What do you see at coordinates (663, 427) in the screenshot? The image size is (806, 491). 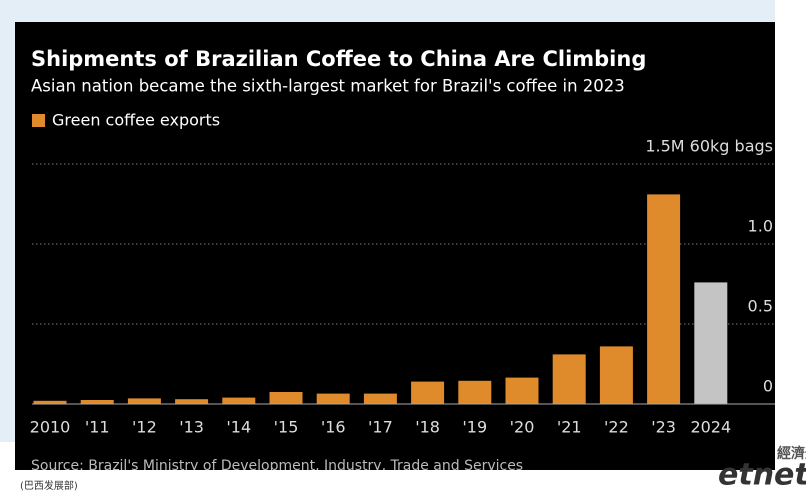 I see `x-tick-label: '23` at bounding box center [663, 427].